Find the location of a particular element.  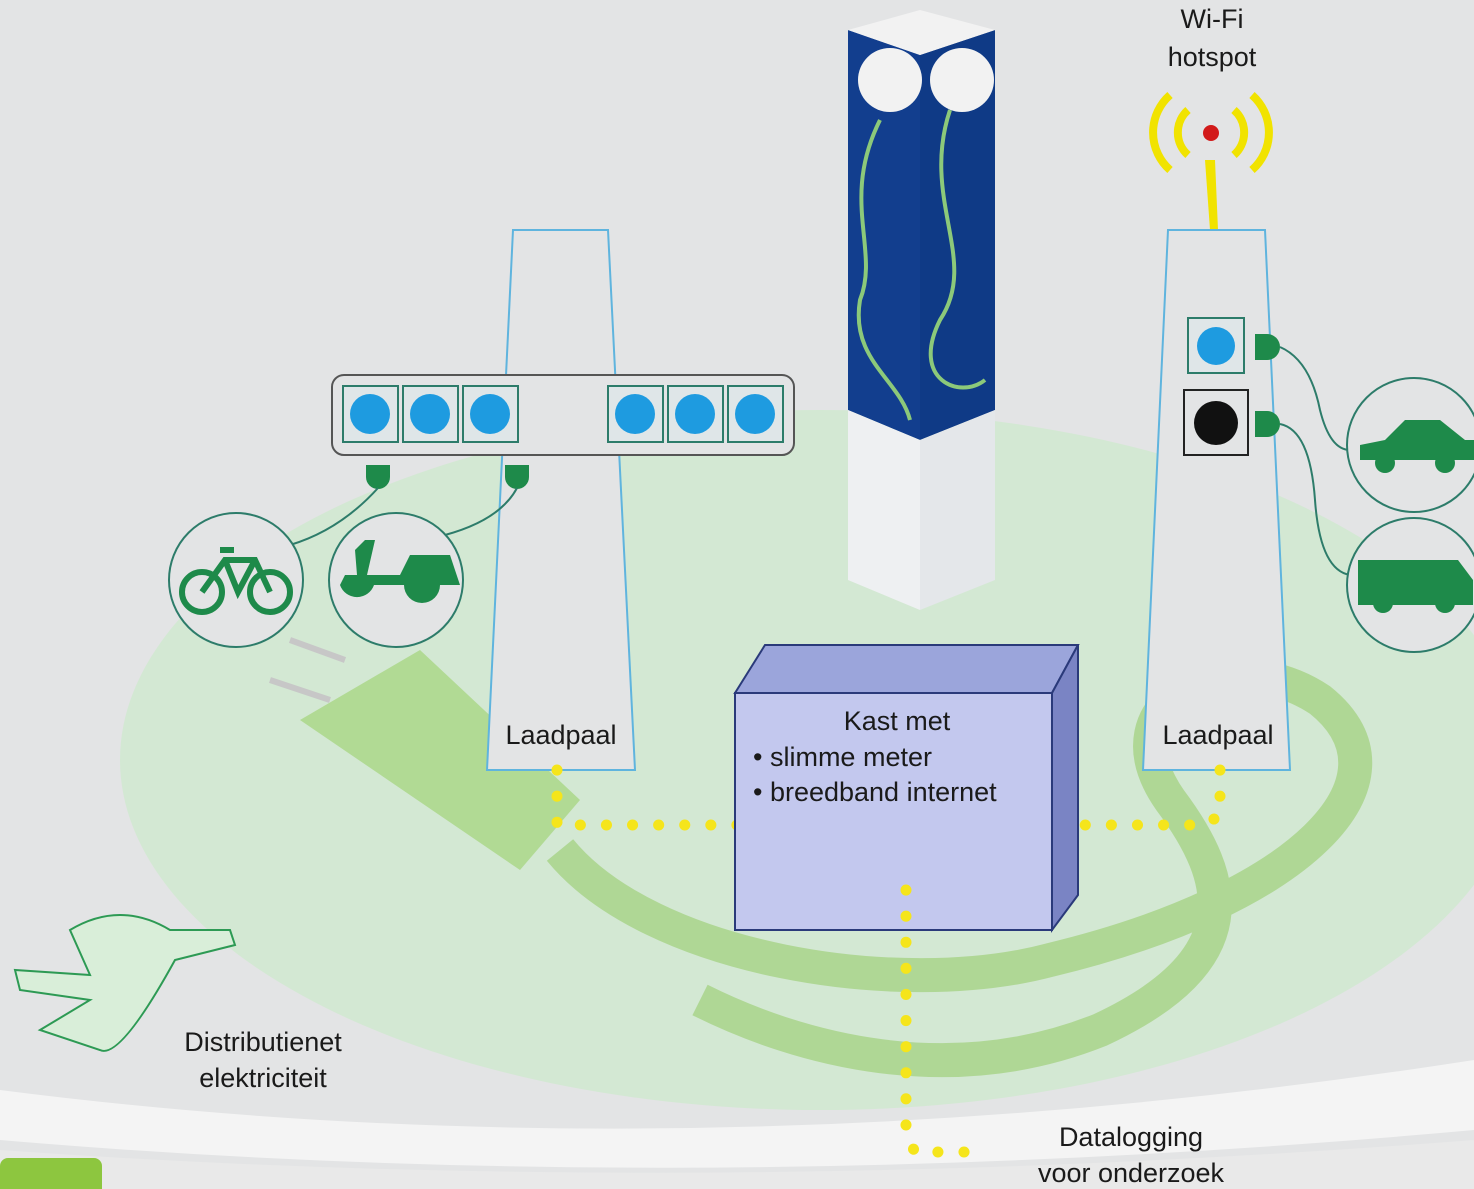

socket-black is located at coordinates (1216, 423).